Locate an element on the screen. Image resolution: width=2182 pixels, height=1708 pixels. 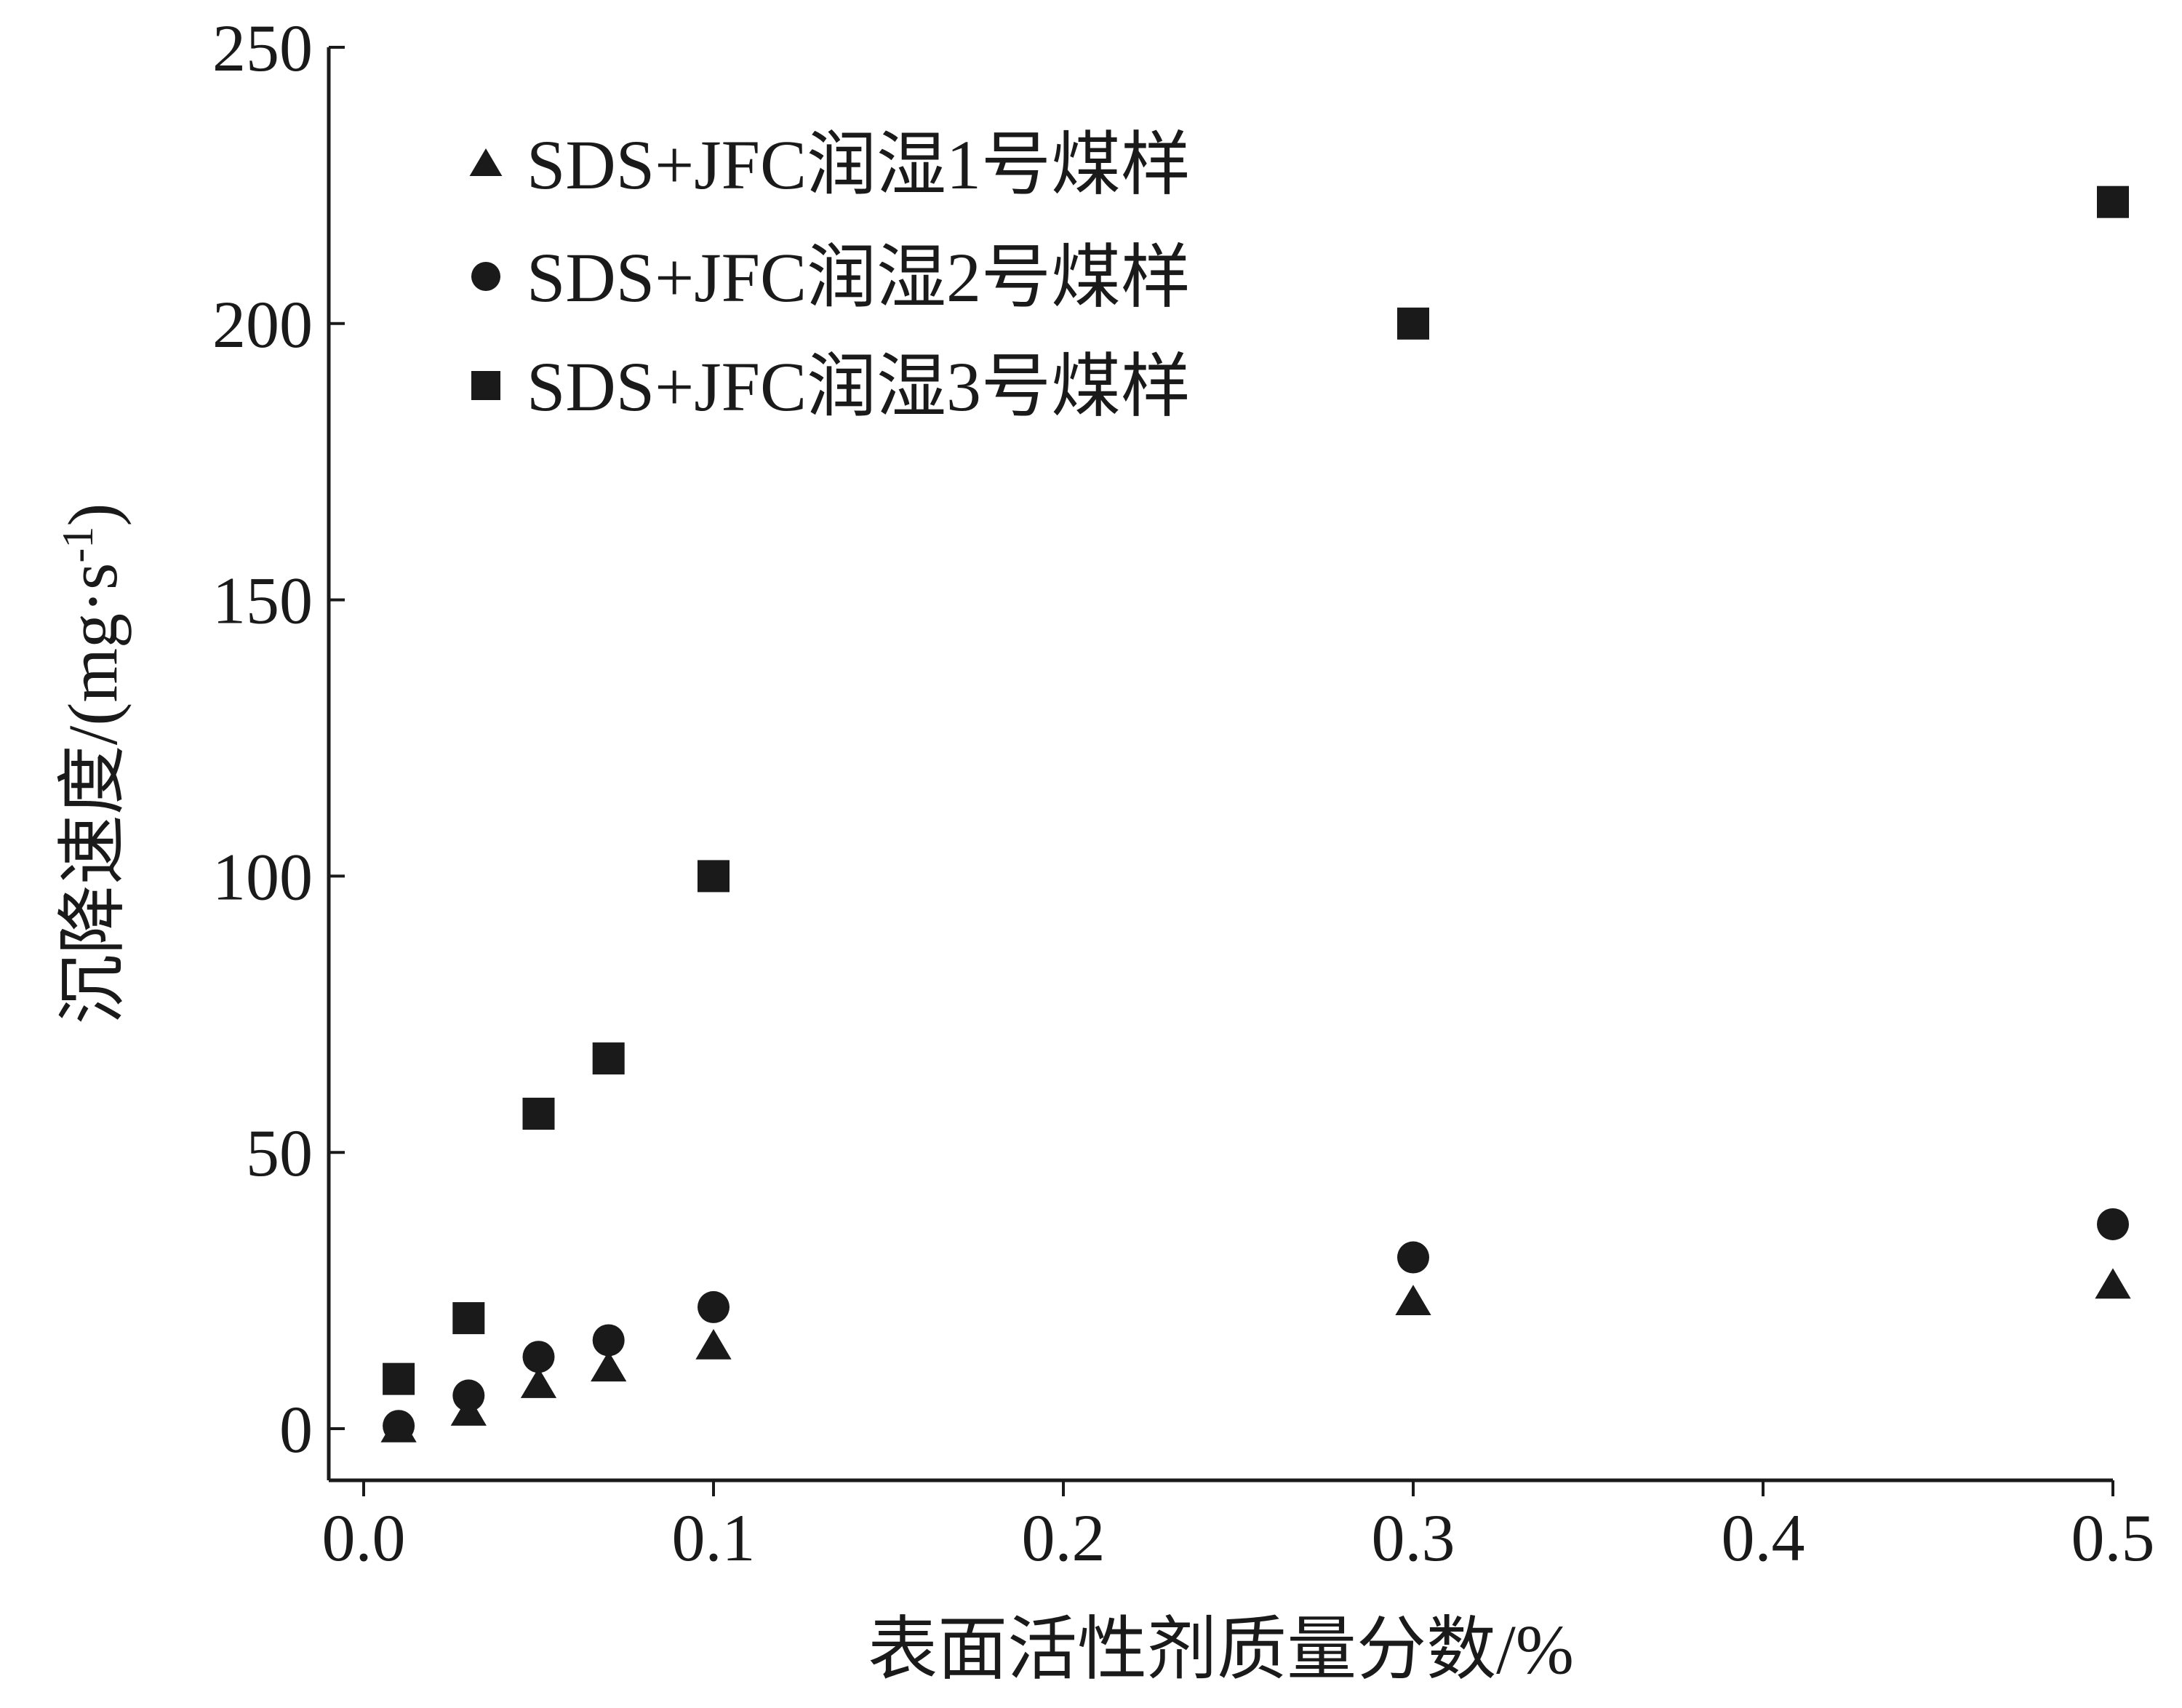
x-tick-label: 0.1 is located at coordinates (714, 1538).